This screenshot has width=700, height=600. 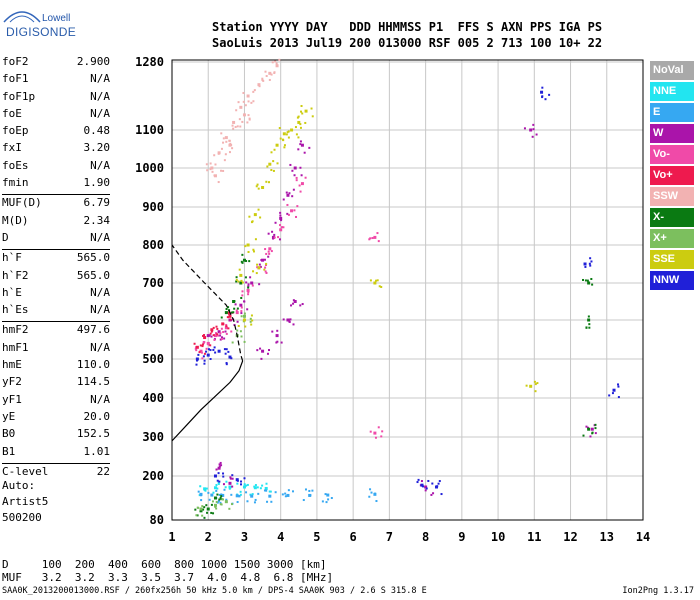 I want to click on param-row: foEp 0.48, so click(x=56, y=132).